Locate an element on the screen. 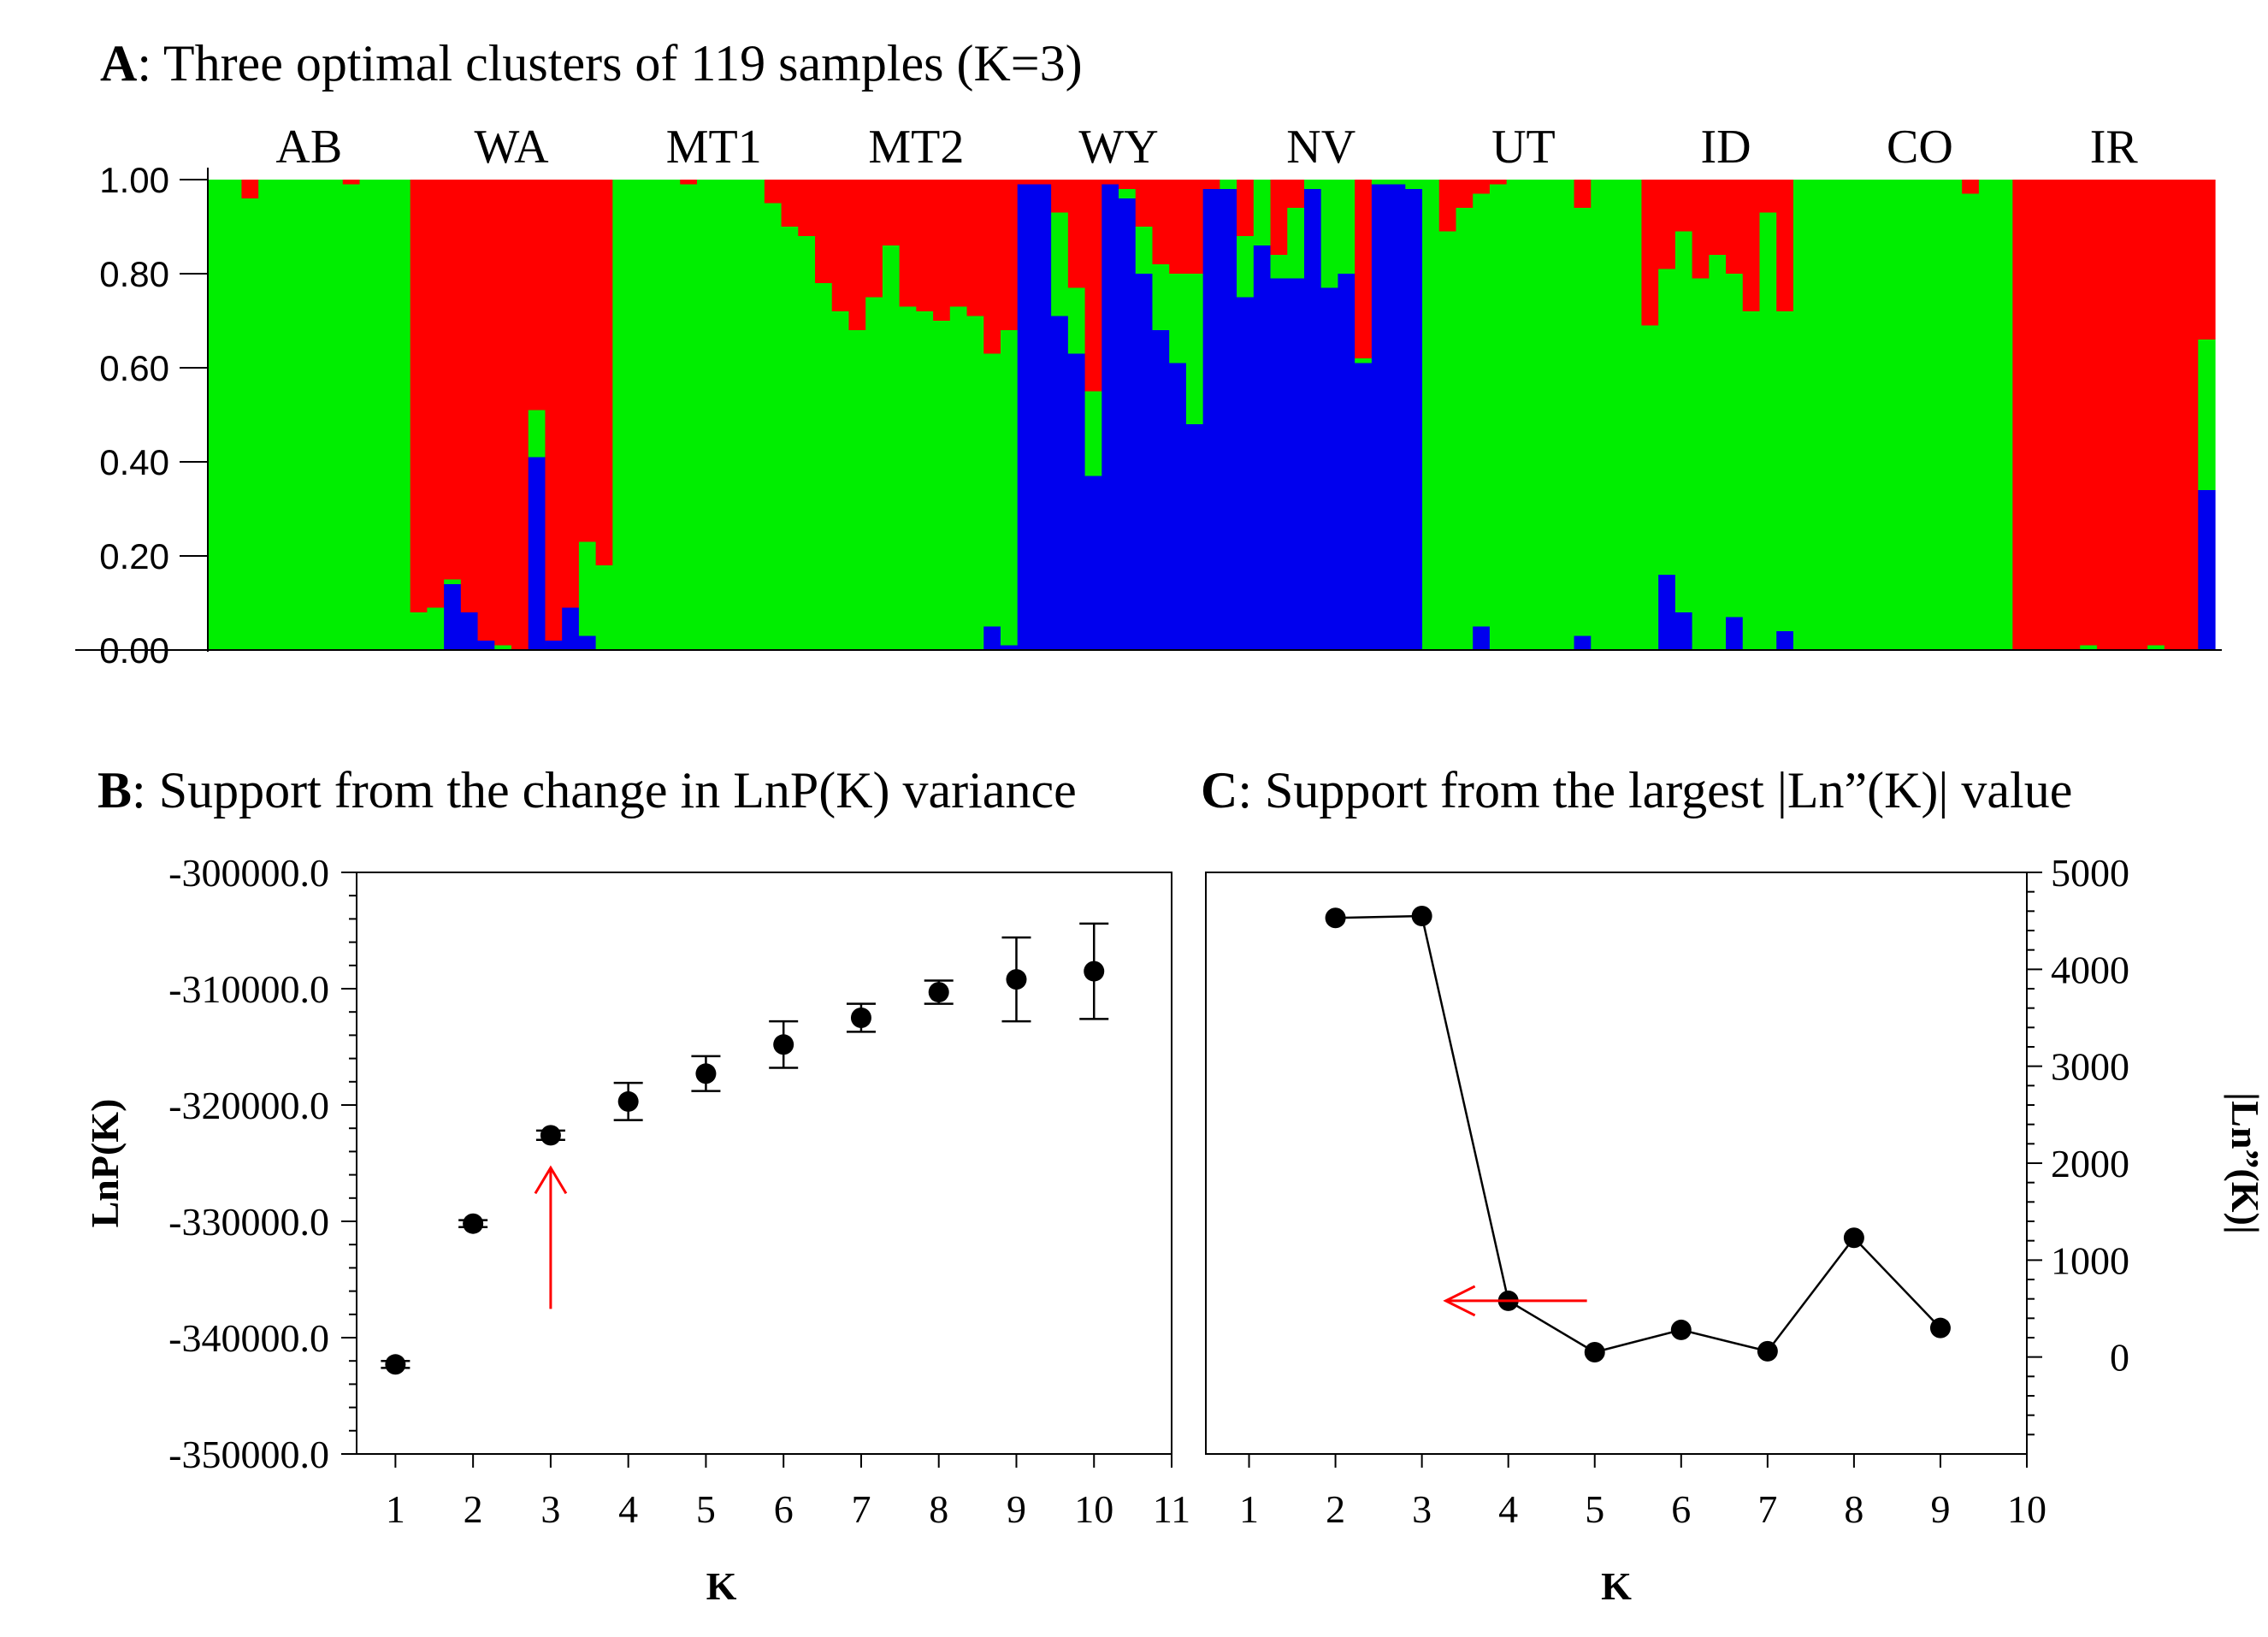 The height and width of the screenshot is (1637, 2268). sample-71-blue-bar is located at coordinates (1397, 417).